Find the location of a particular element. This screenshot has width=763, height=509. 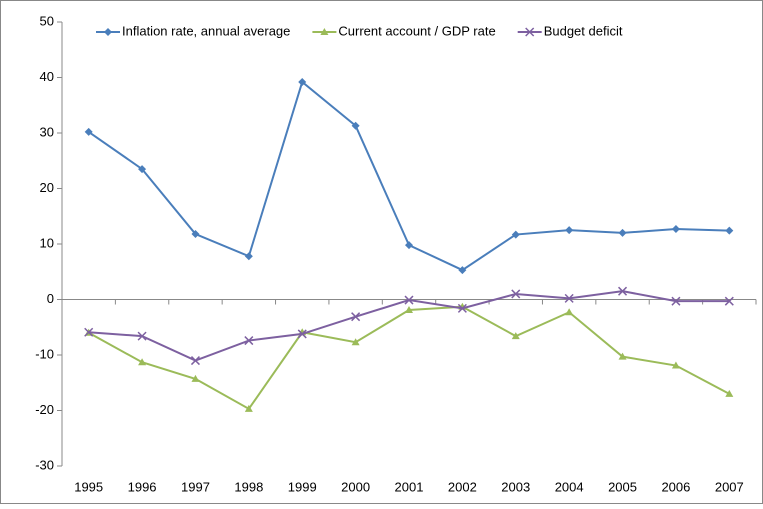

x-tick-label: 2001 is located at coordinates (409, 486).